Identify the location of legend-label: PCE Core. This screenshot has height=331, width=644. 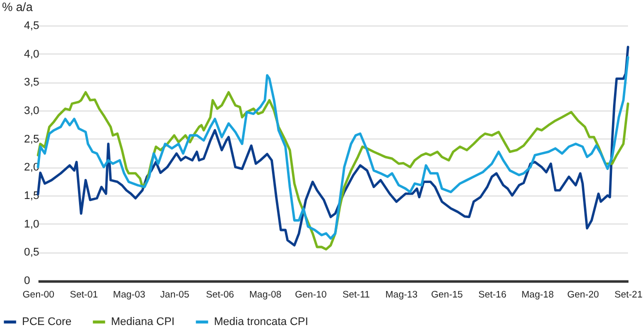
(47, 322).